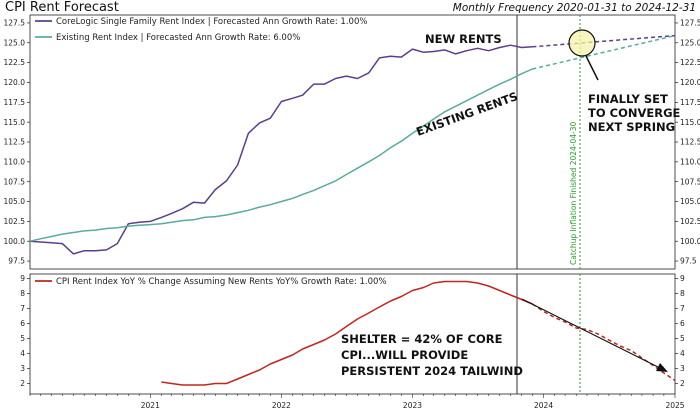  I want to click on y-tick-label-left: 102.5, so click(15, 221).